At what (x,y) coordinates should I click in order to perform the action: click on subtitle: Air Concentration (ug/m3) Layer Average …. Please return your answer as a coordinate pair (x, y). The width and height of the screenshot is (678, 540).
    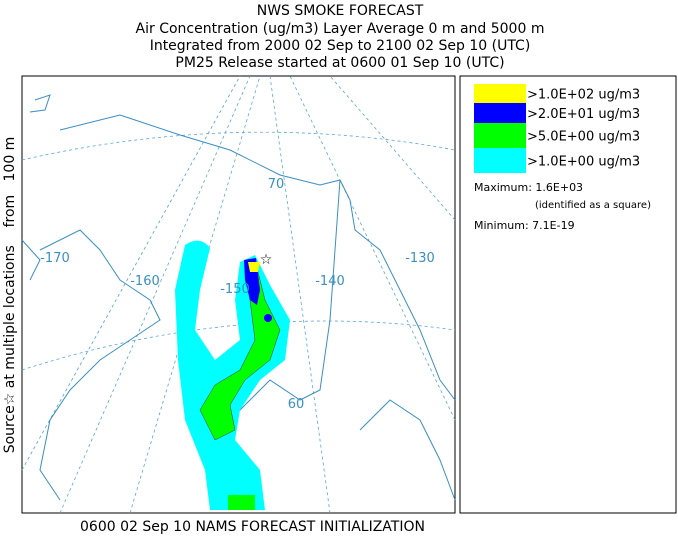
    Looking at the image, I should click on (340, 29).